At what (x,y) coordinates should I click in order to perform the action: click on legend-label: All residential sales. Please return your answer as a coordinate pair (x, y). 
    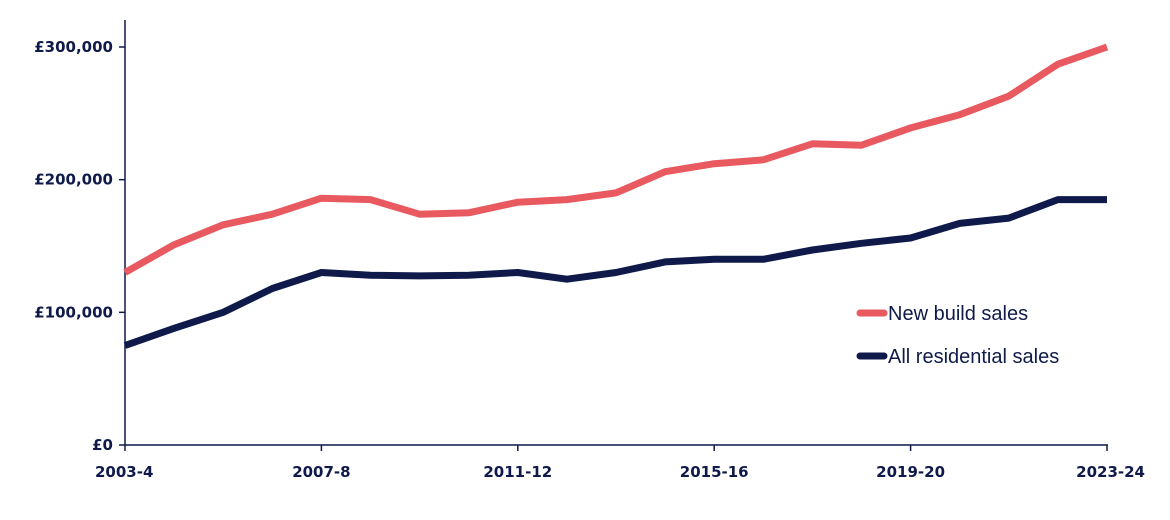
    Looking at the image, I should click on (973, 357).